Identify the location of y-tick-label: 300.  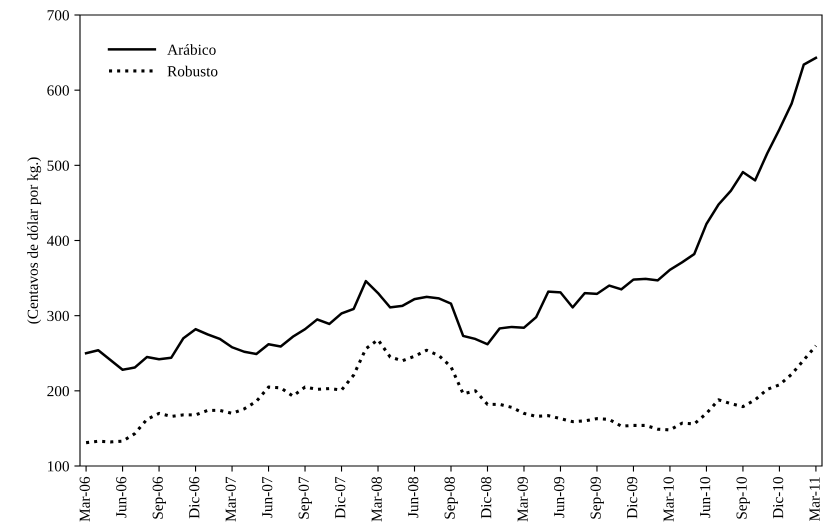
(58, 316).